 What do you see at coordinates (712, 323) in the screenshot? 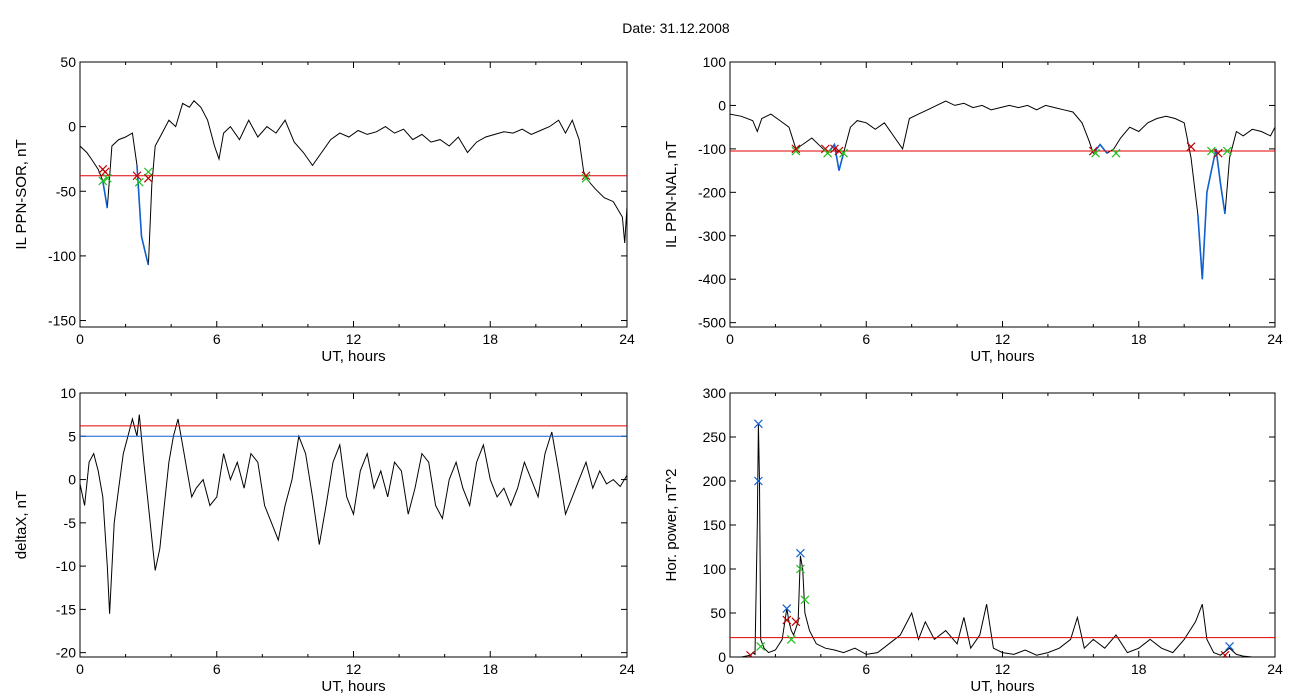
I see `y-tick-label: -500` at bounding box center [712, 323].